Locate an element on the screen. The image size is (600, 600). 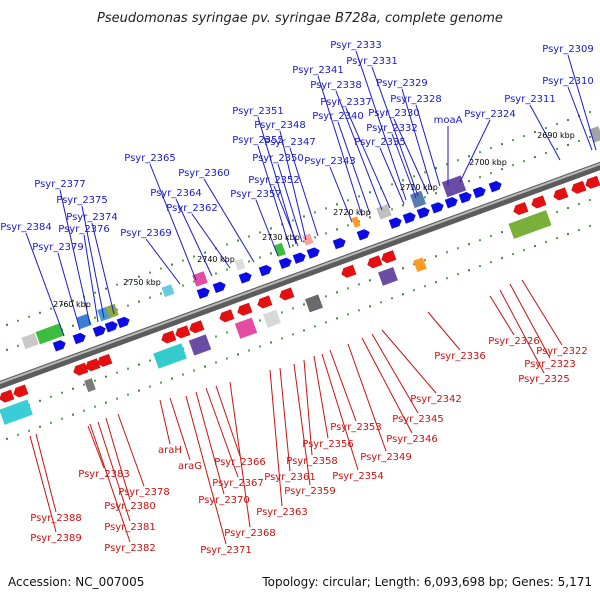
gene-label-psyr-2360: Psyr_2360 is located at coordinates (204, 173).